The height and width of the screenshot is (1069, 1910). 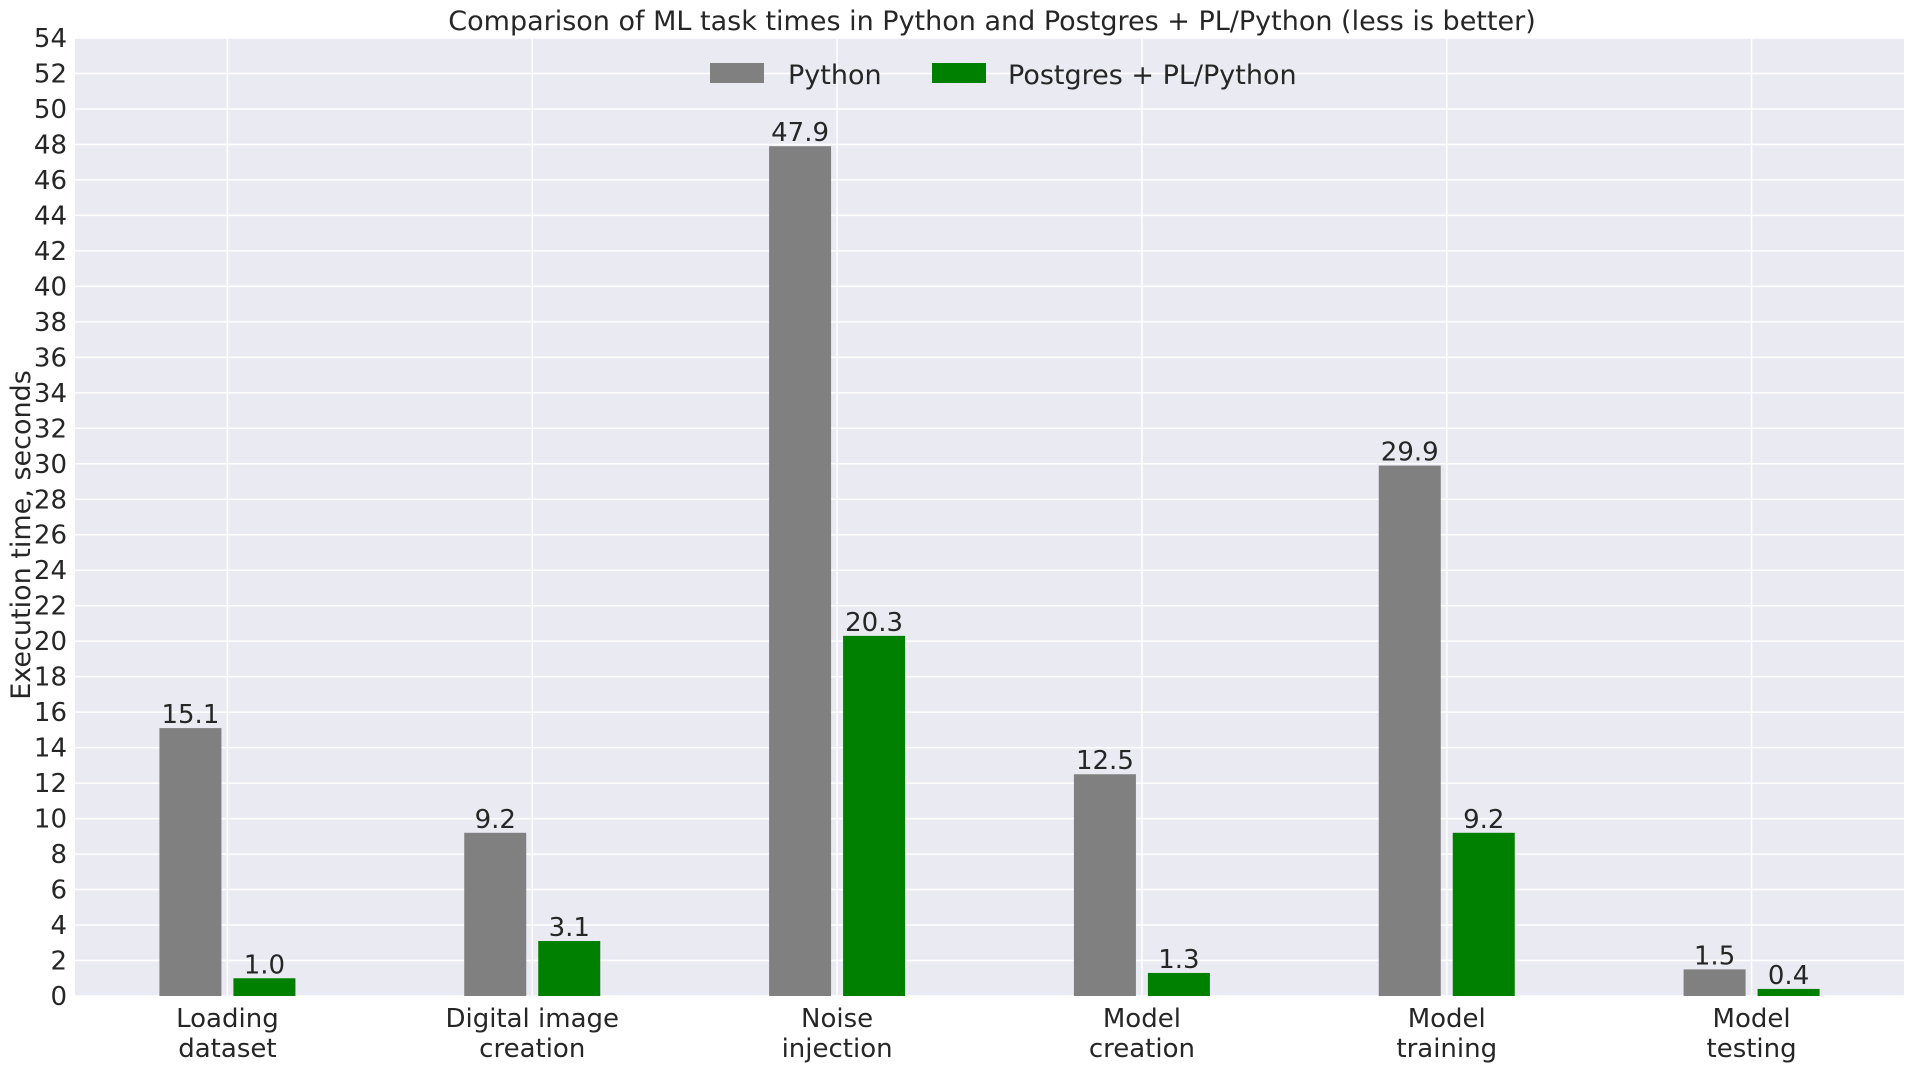 What do you see at coordinates (58, 855) in the screenshot?
I see `y-tick-label: 8` at bounding box center [58, 855].